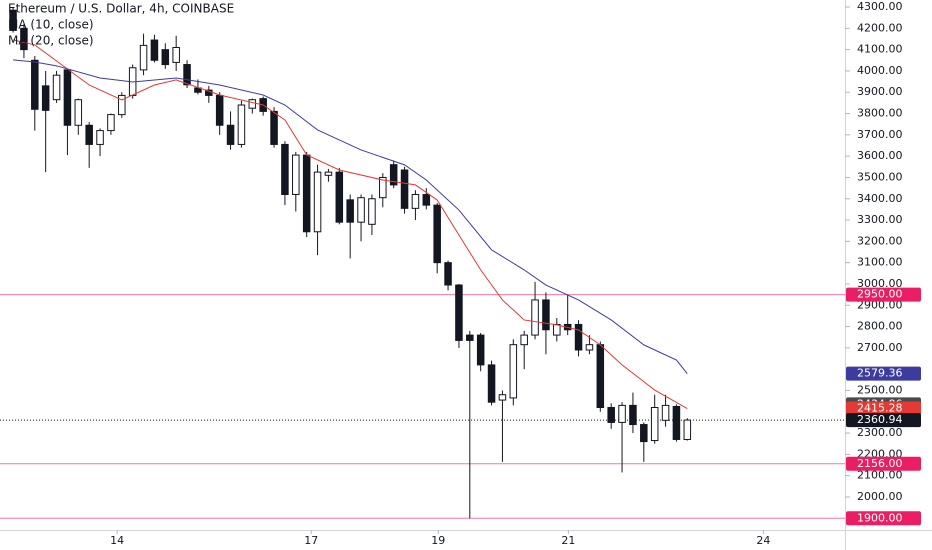 The image size is (932, 550). Describe the element at coordinates (880, 262) in the screenshot. I see `y-tick-label: 3100.00` at that location.